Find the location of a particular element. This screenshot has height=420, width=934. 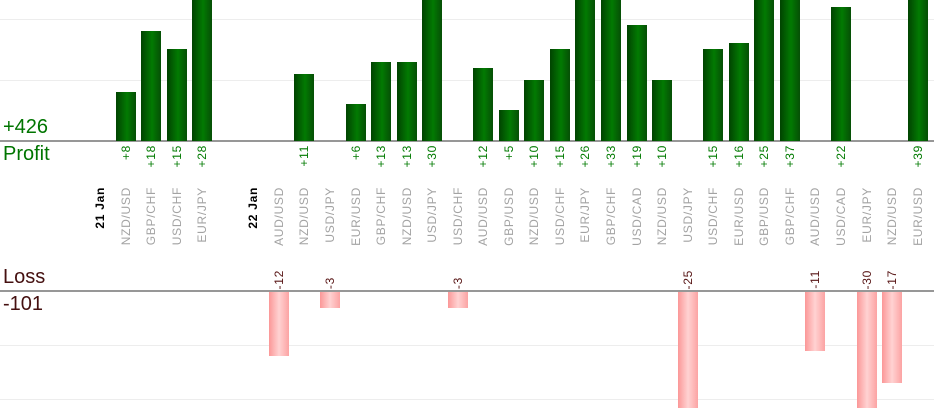

profit-value-label: +19 is located at coordinates (636, 156).